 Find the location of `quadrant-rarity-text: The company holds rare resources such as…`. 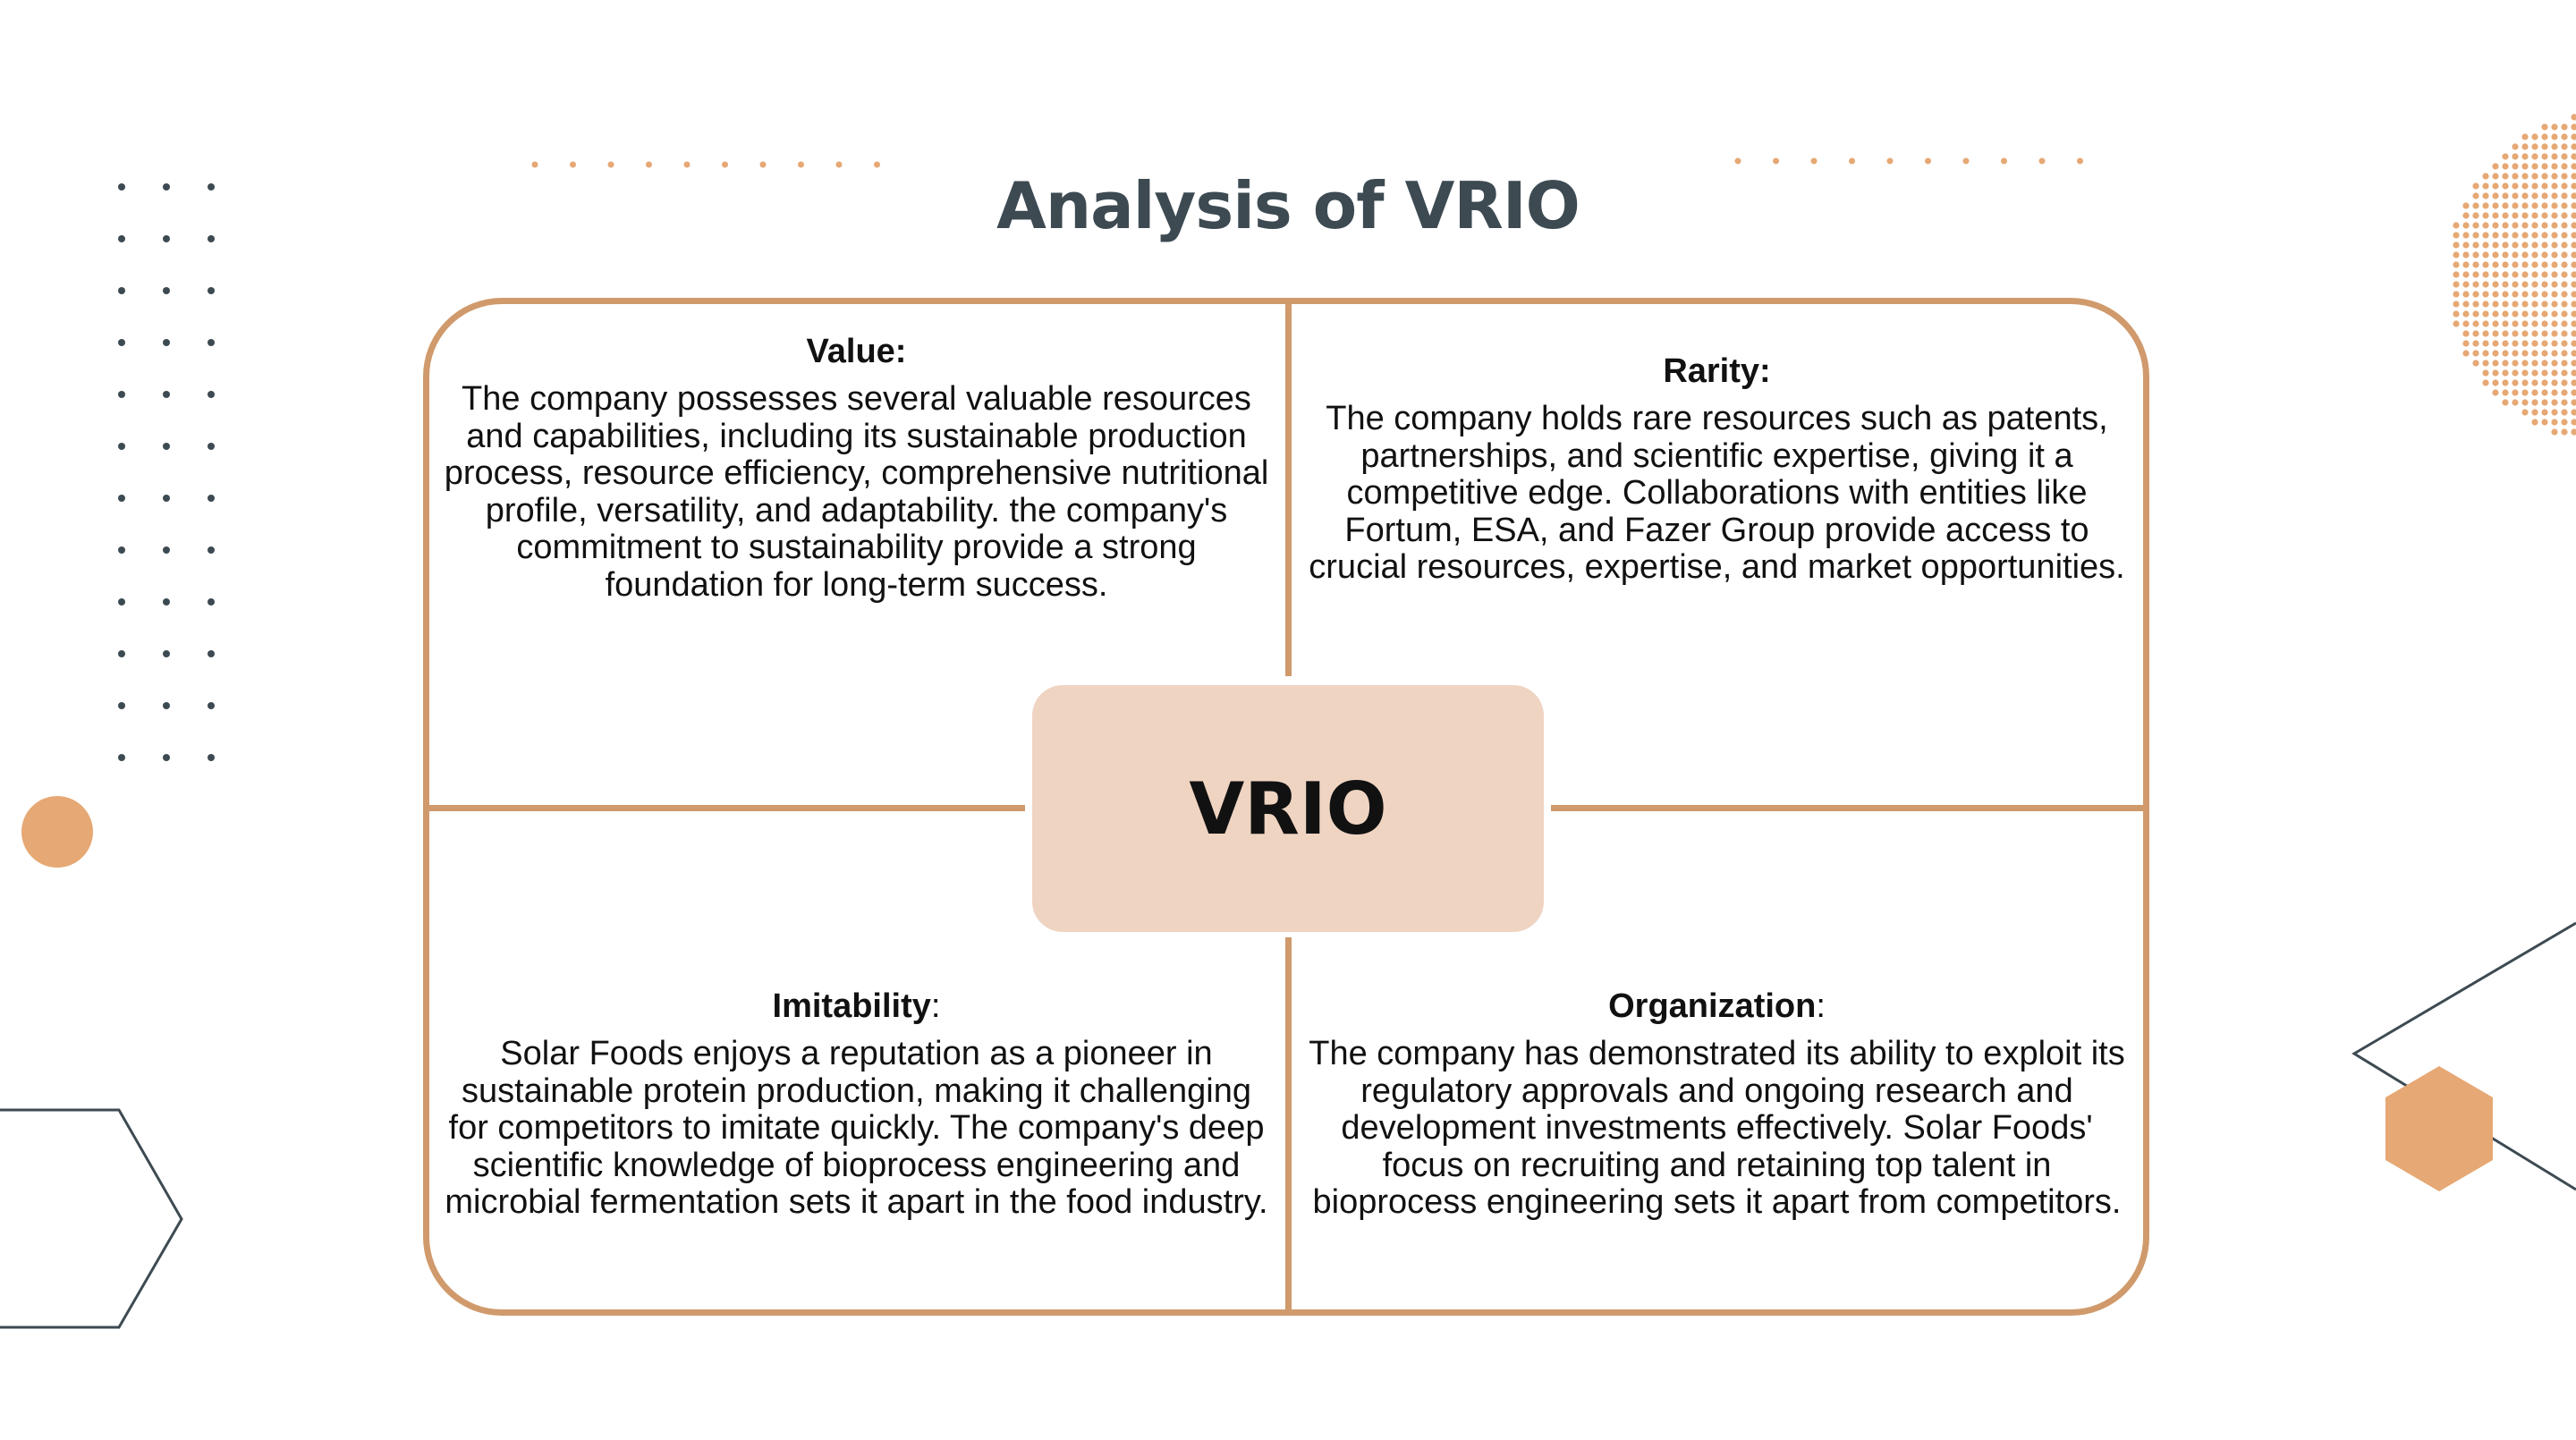

quadrant-rarity-text: The company holds rare resources such as… is located at coordinates (1717, 493).